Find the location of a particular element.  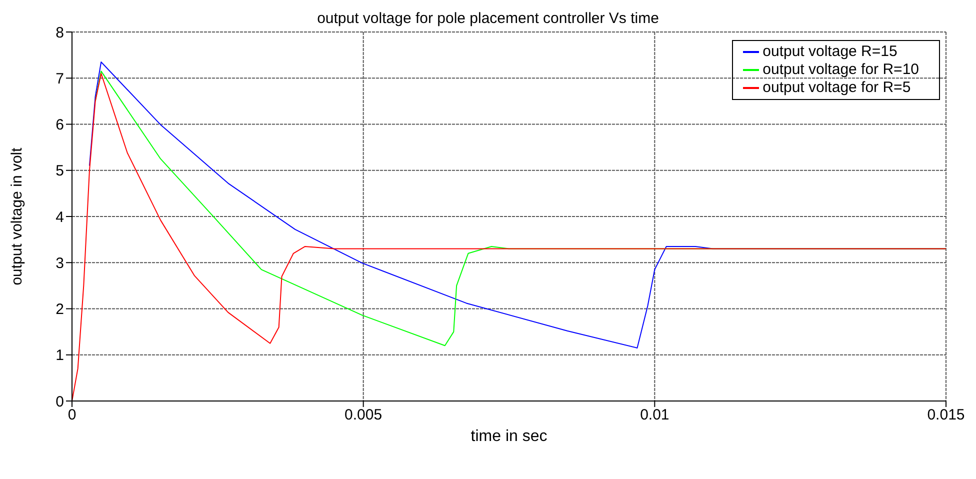

y-tick-label: 6 is located at coordinates (60, 125).